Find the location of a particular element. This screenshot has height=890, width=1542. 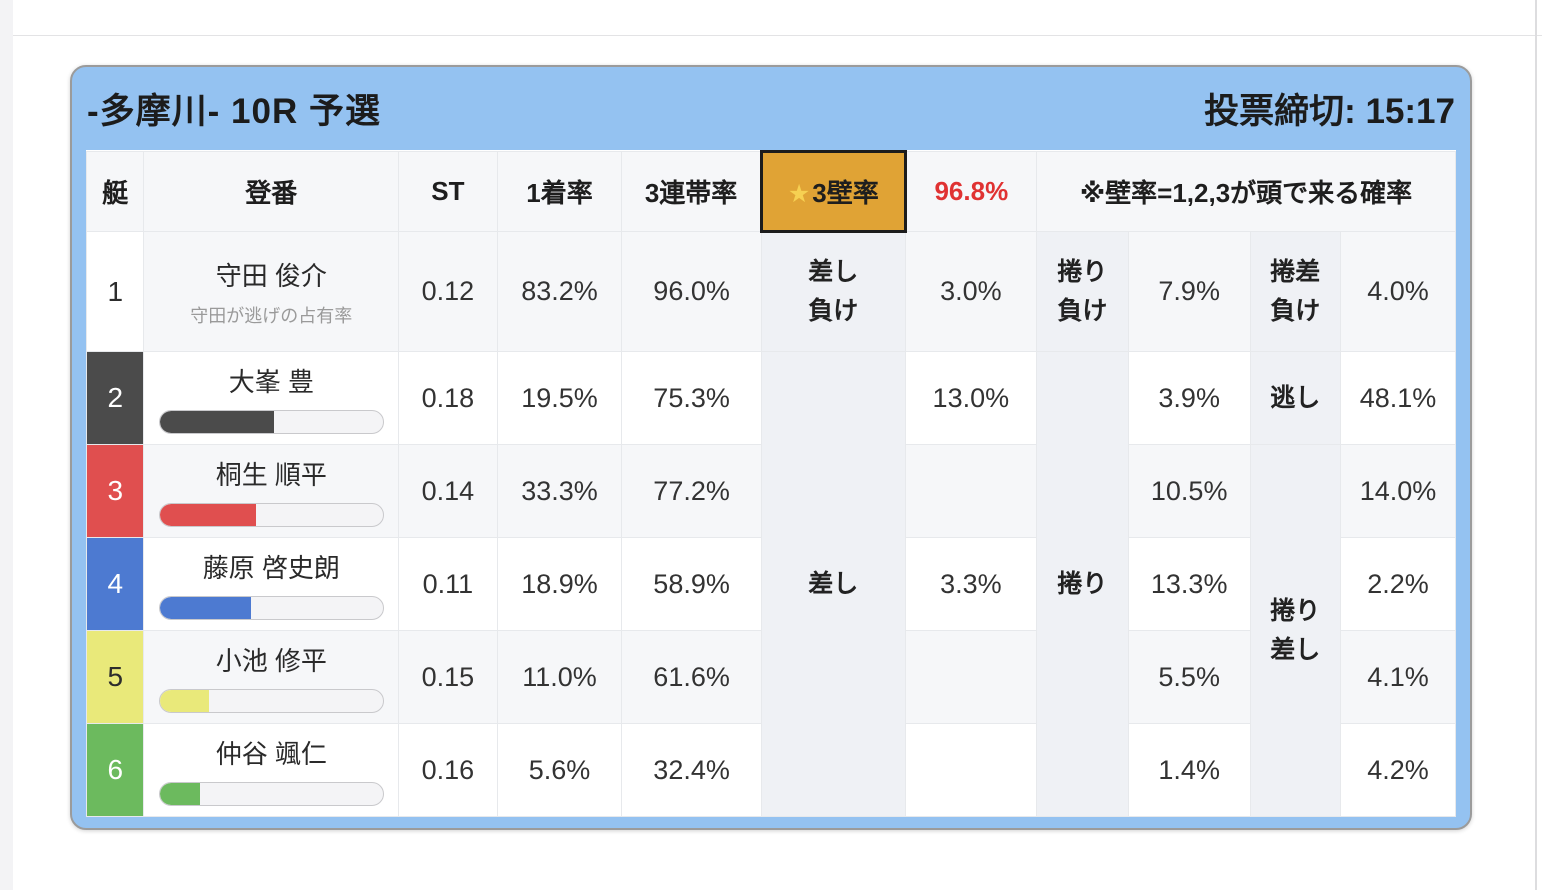

page-top-divider is located at coordinates (777, 35).